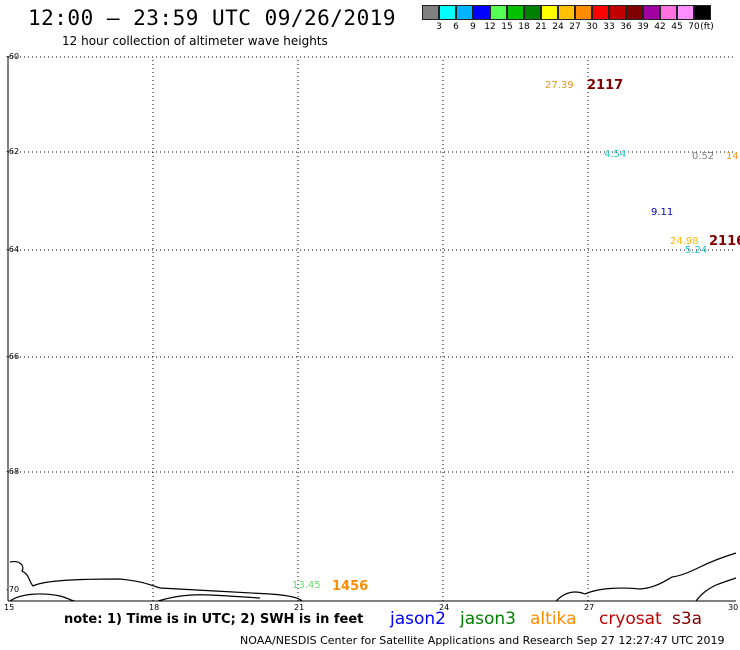 Image resolution: width=740 pixels, height=650 pixels. Describe the element at coordinates (605, 85) in the screenshot. I see `pass-time-label: 2117` at that location.